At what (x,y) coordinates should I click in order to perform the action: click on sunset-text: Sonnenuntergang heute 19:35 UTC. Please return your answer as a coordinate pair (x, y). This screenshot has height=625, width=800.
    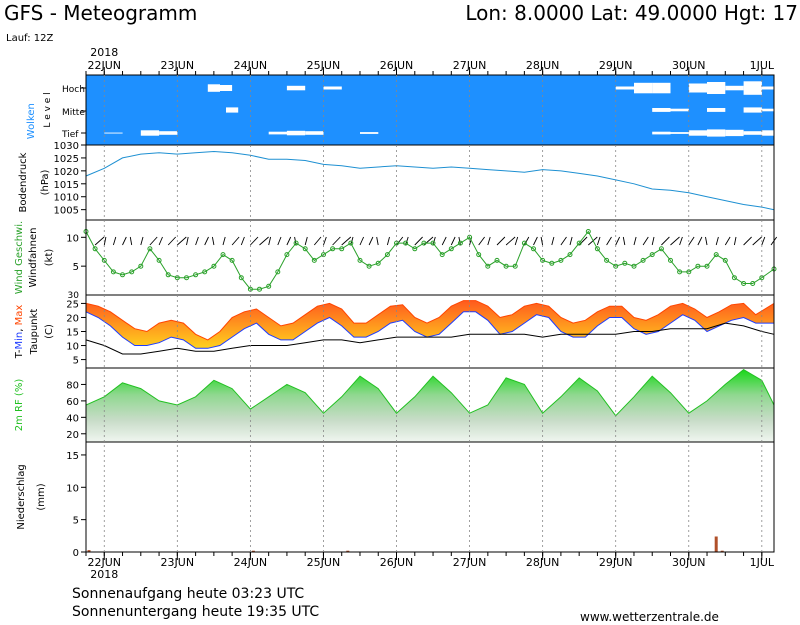
    Looking at the image, I should click on (196, 612).